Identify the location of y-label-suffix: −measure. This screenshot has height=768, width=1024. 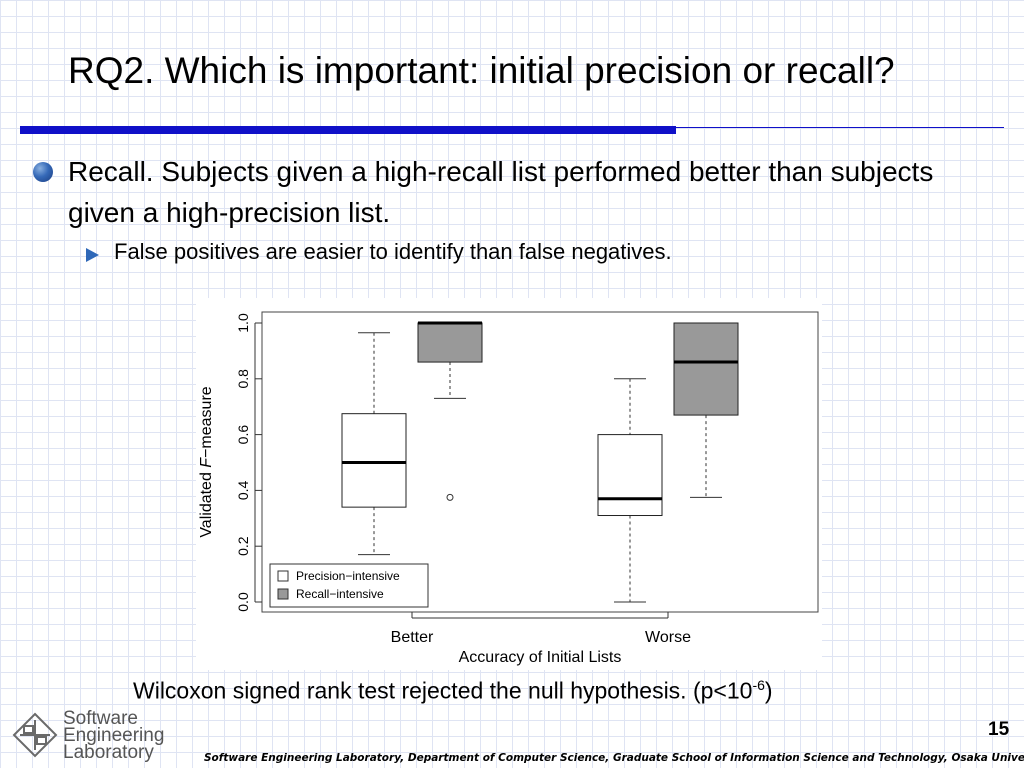
(206, 422).